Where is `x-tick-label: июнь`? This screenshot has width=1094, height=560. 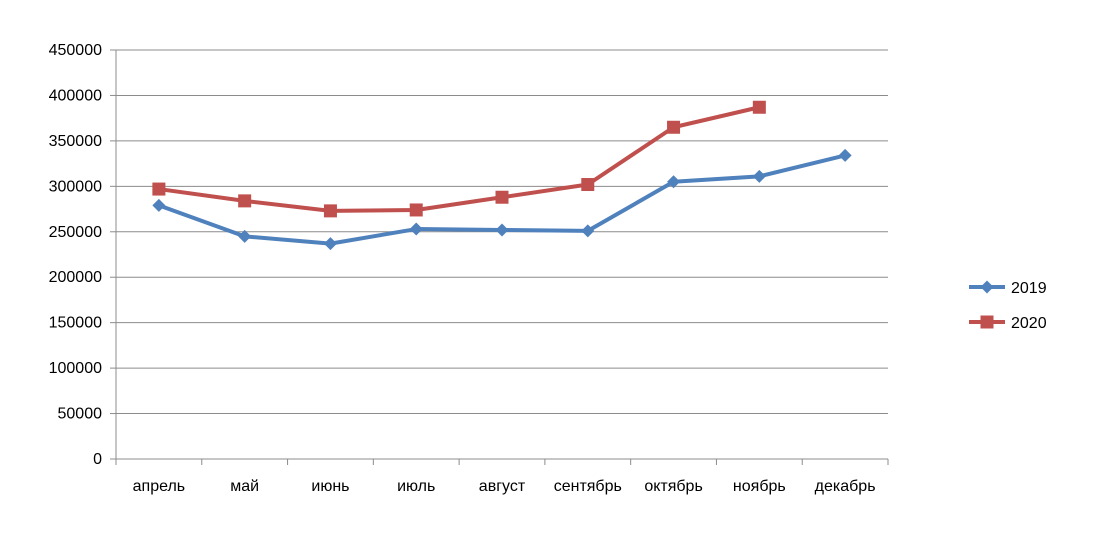 x-tick-label: июнь is located at coordinates (330, 486).